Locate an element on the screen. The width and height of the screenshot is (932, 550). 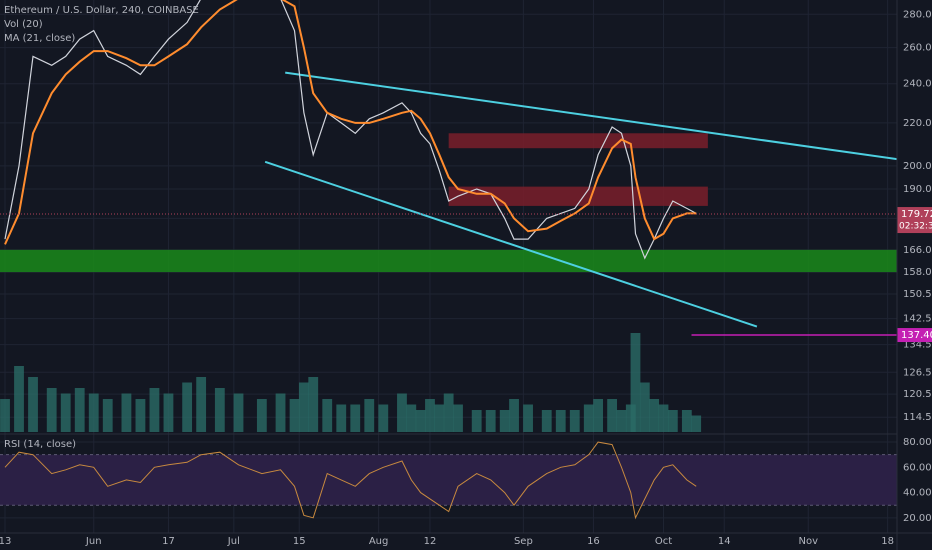
x-tick-label: 13 is located at coordinates (5, 541).